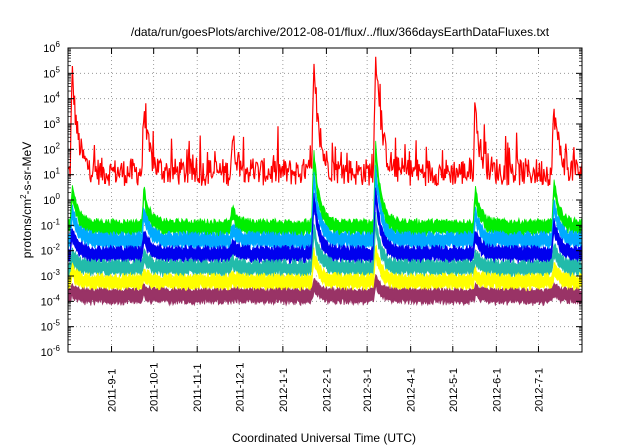 The height and width of the screenshot is (448, 640). Describe the element at coordinates (51, 275) in the screenshot. I see `y-tick-label: 10⁻³` at that location.